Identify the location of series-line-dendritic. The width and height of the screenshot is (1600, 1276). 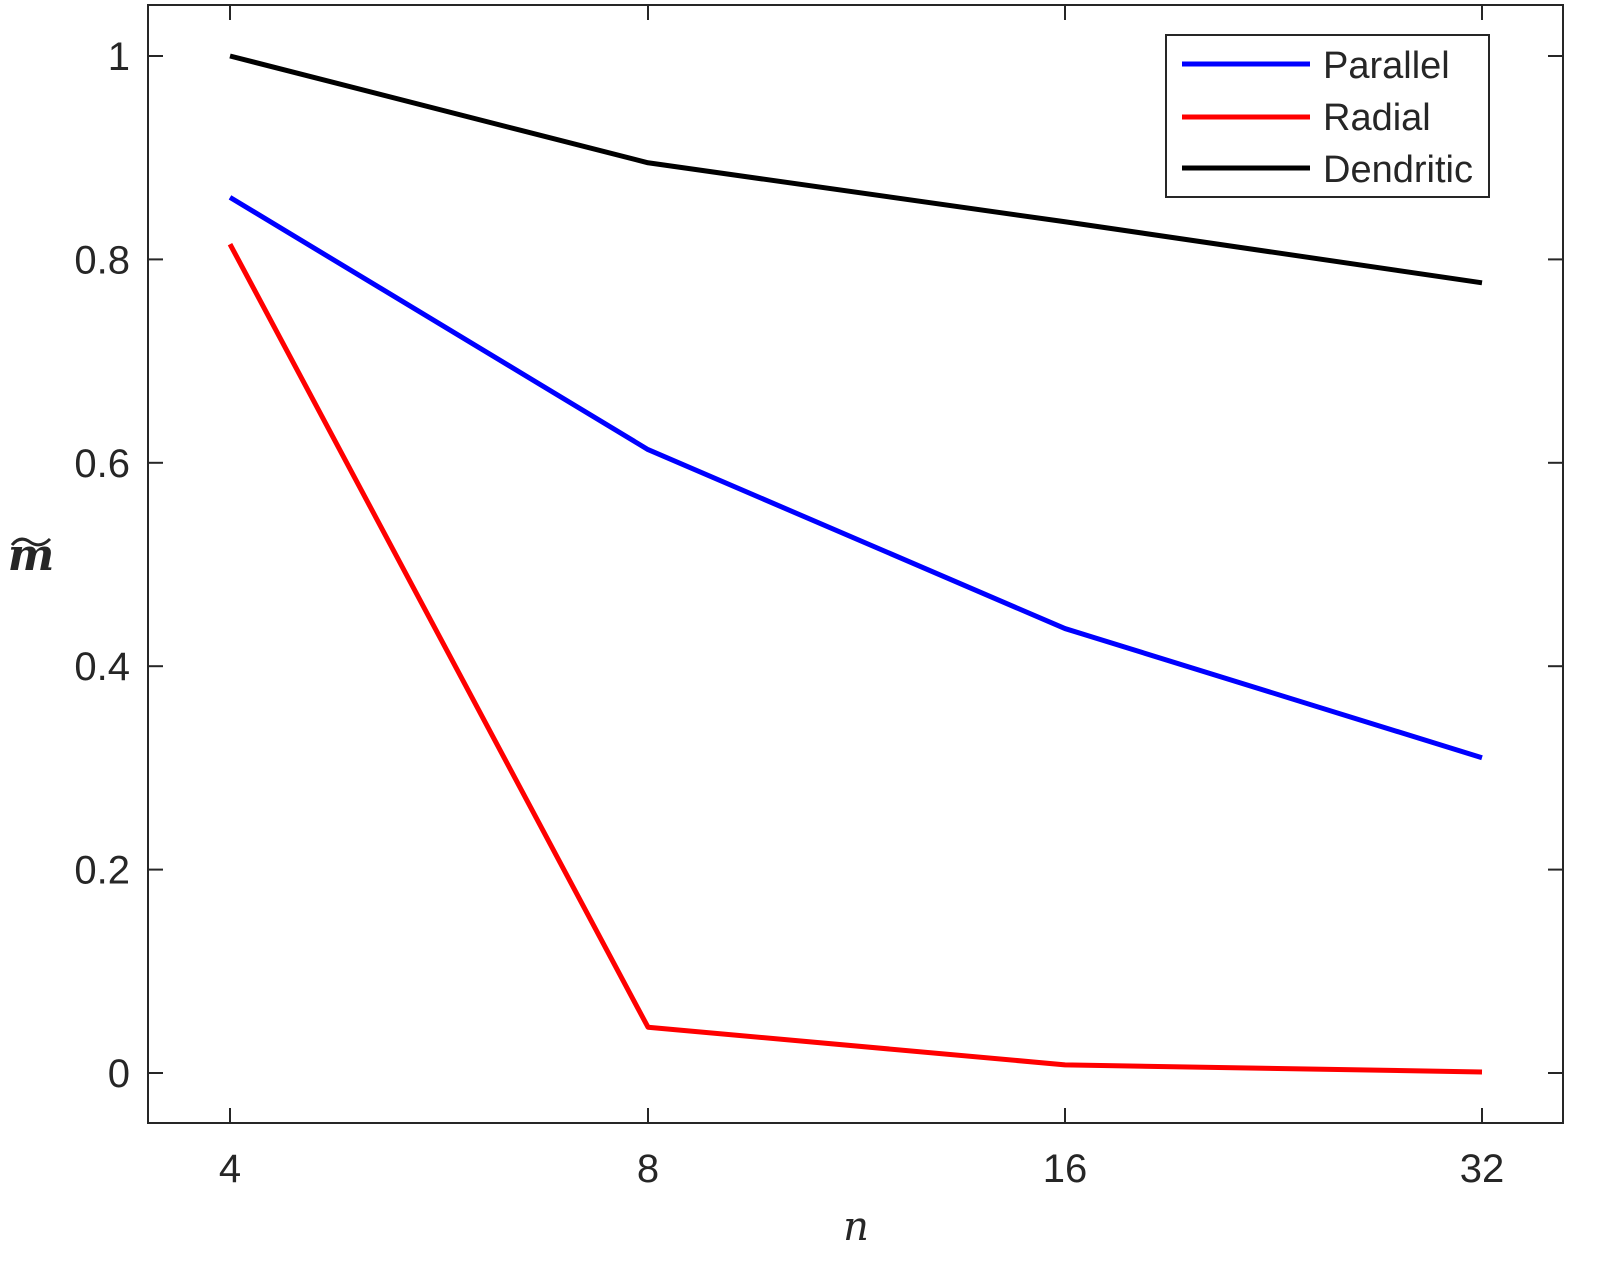
(856, 169).